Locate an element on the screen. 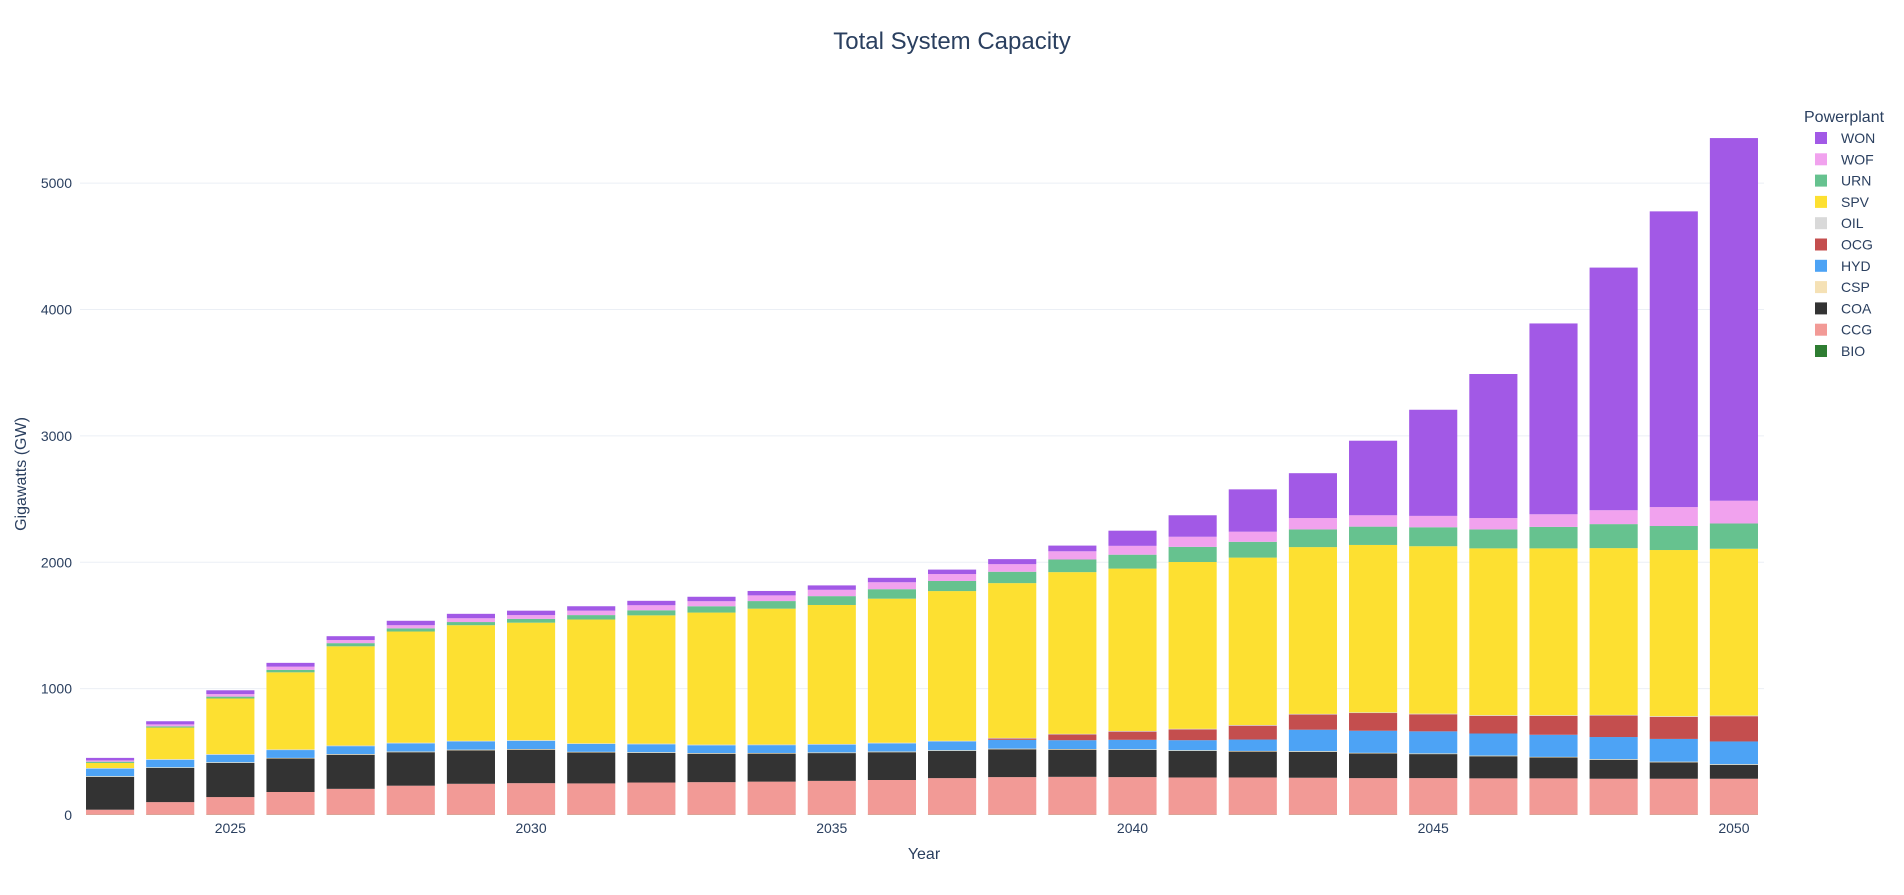  bar-ccg-2023 is located at coordinates (110, 812).